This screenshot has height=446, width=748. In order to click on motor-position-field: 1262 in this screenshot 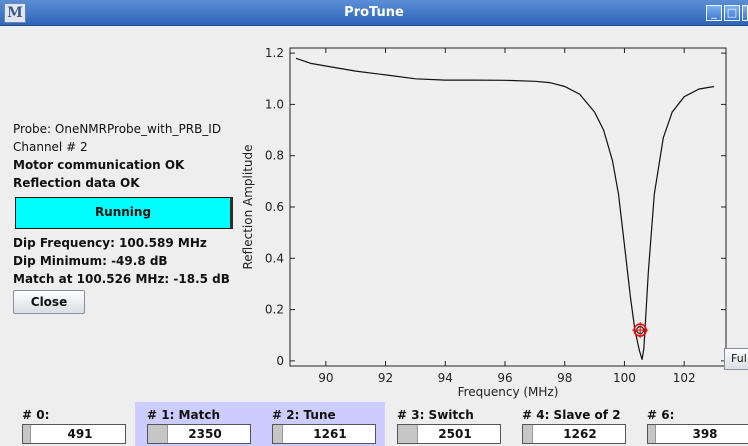, I will do `click(574, 434)`.